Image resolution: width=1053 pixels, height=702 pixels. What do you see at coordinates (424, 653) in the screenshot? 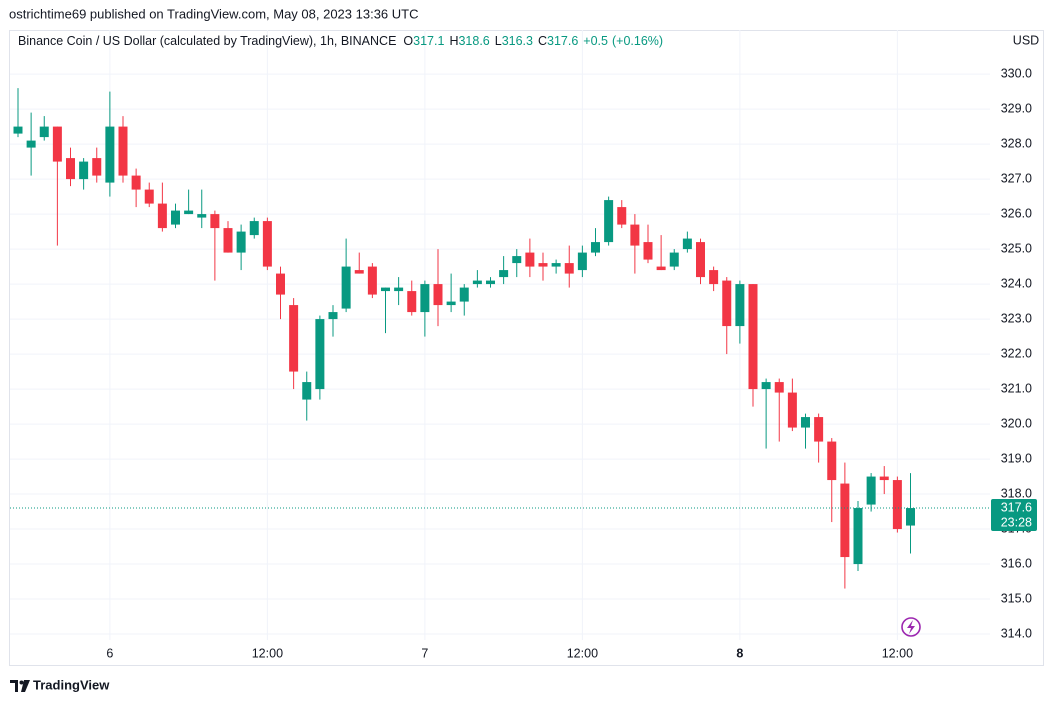
I see `x-tick-label: 7` at bounding box center [424, 653].